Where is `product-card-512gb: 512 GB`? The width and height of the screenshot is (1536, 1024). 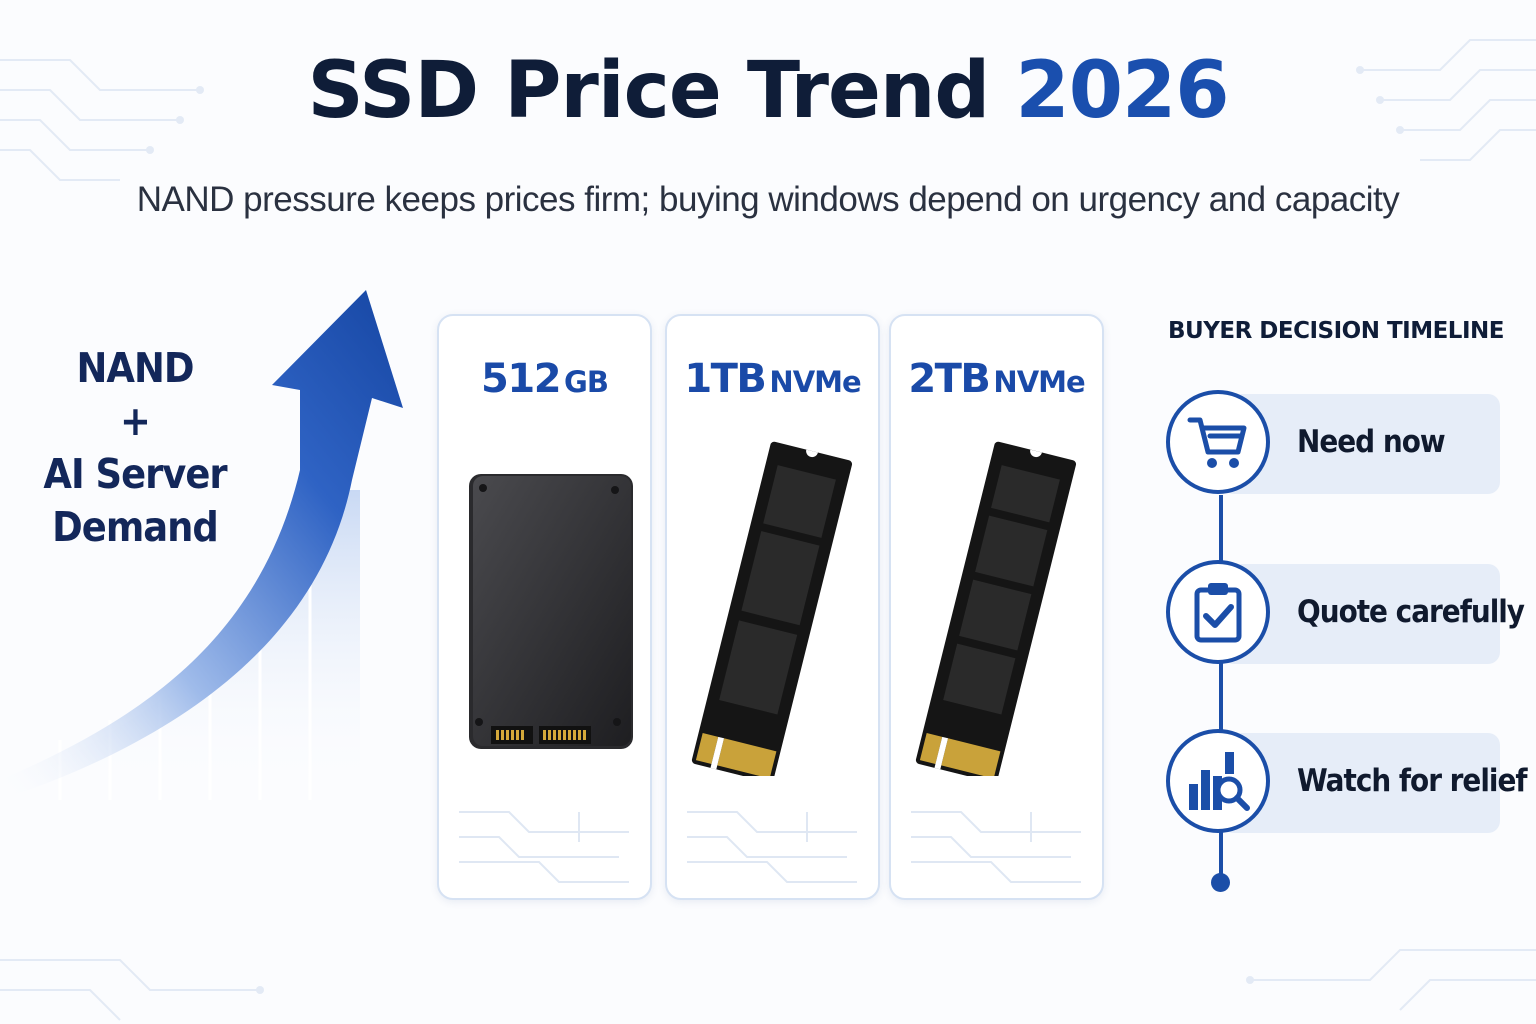 product-card-512gb: 512 GB is located at coordinates (544, 607).